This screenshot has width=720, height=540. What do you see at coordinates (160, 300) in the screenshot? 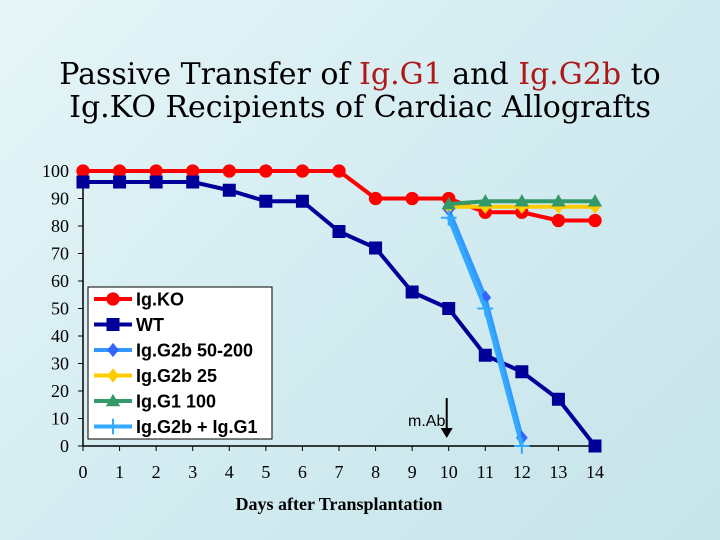
I see `legend-label: Ig.KO` at bounding box center [160, 300].